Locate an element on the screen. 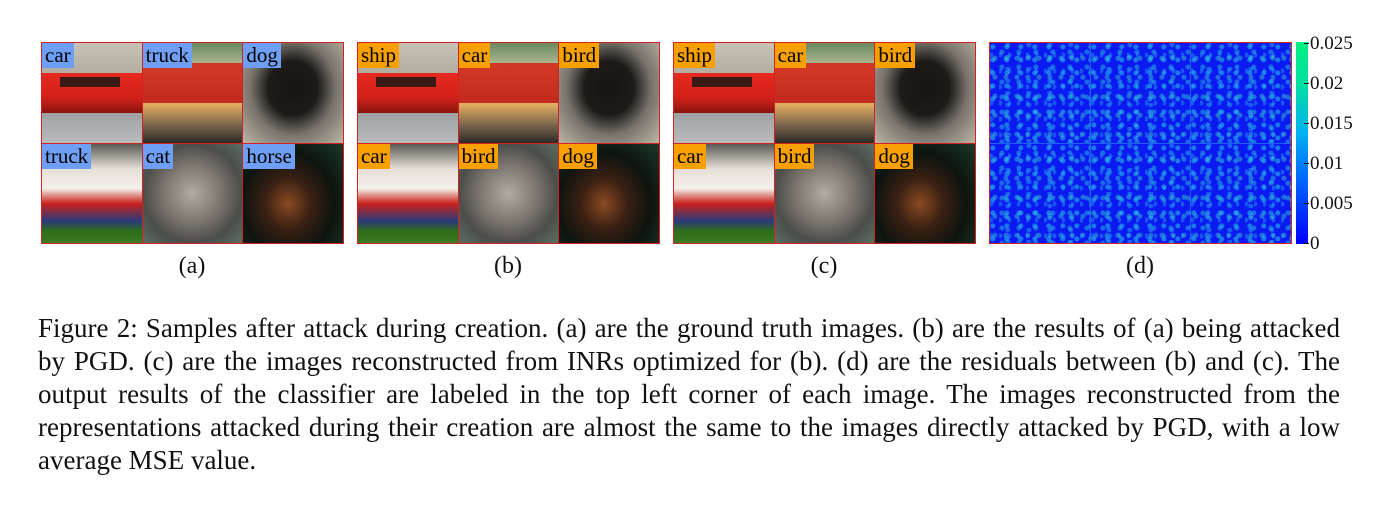  colorbar-tick-label: 0.02 is located at coordinates (1323, 83).